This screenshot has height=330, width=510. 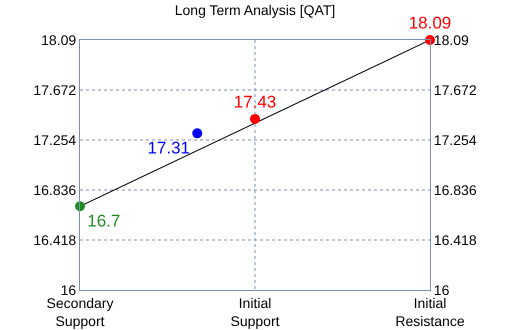 I want to click on y2-tick-label: 16.418, so click(x=455, y=240).